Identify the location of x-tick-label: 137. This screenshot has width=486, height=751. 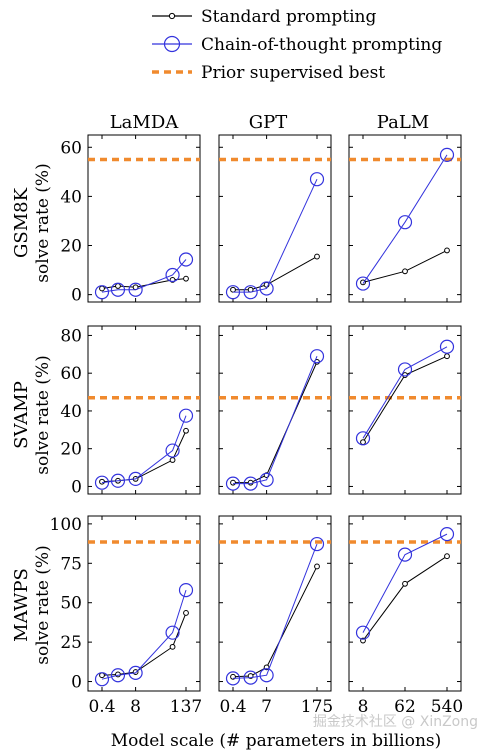
(186, 707).